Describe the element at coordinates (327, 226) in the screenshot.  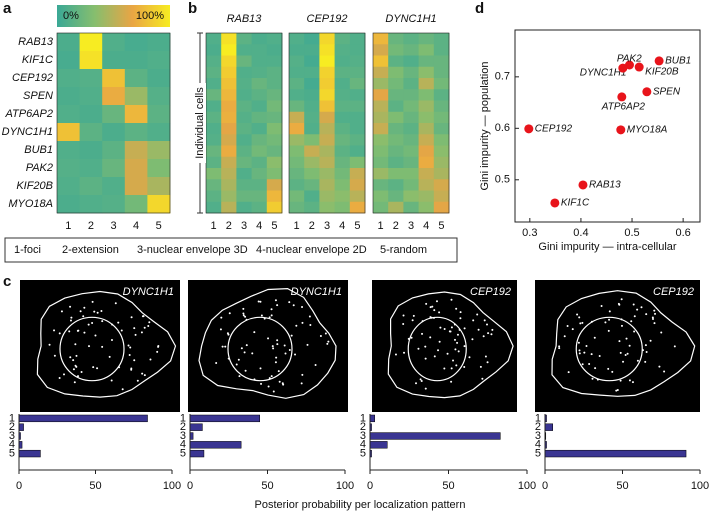
I see `x-tick-label: 3` at that location.